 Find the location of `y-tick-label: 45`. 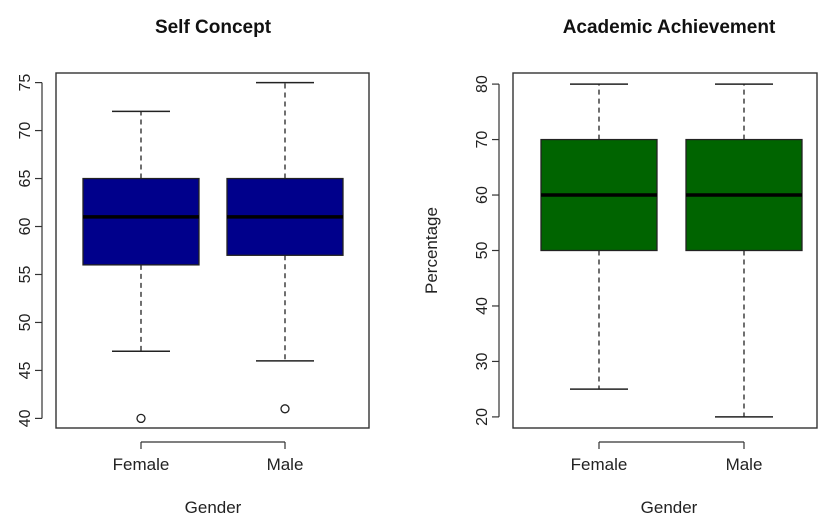

y-tick-label: 45 is located at coordinates (25, 370).